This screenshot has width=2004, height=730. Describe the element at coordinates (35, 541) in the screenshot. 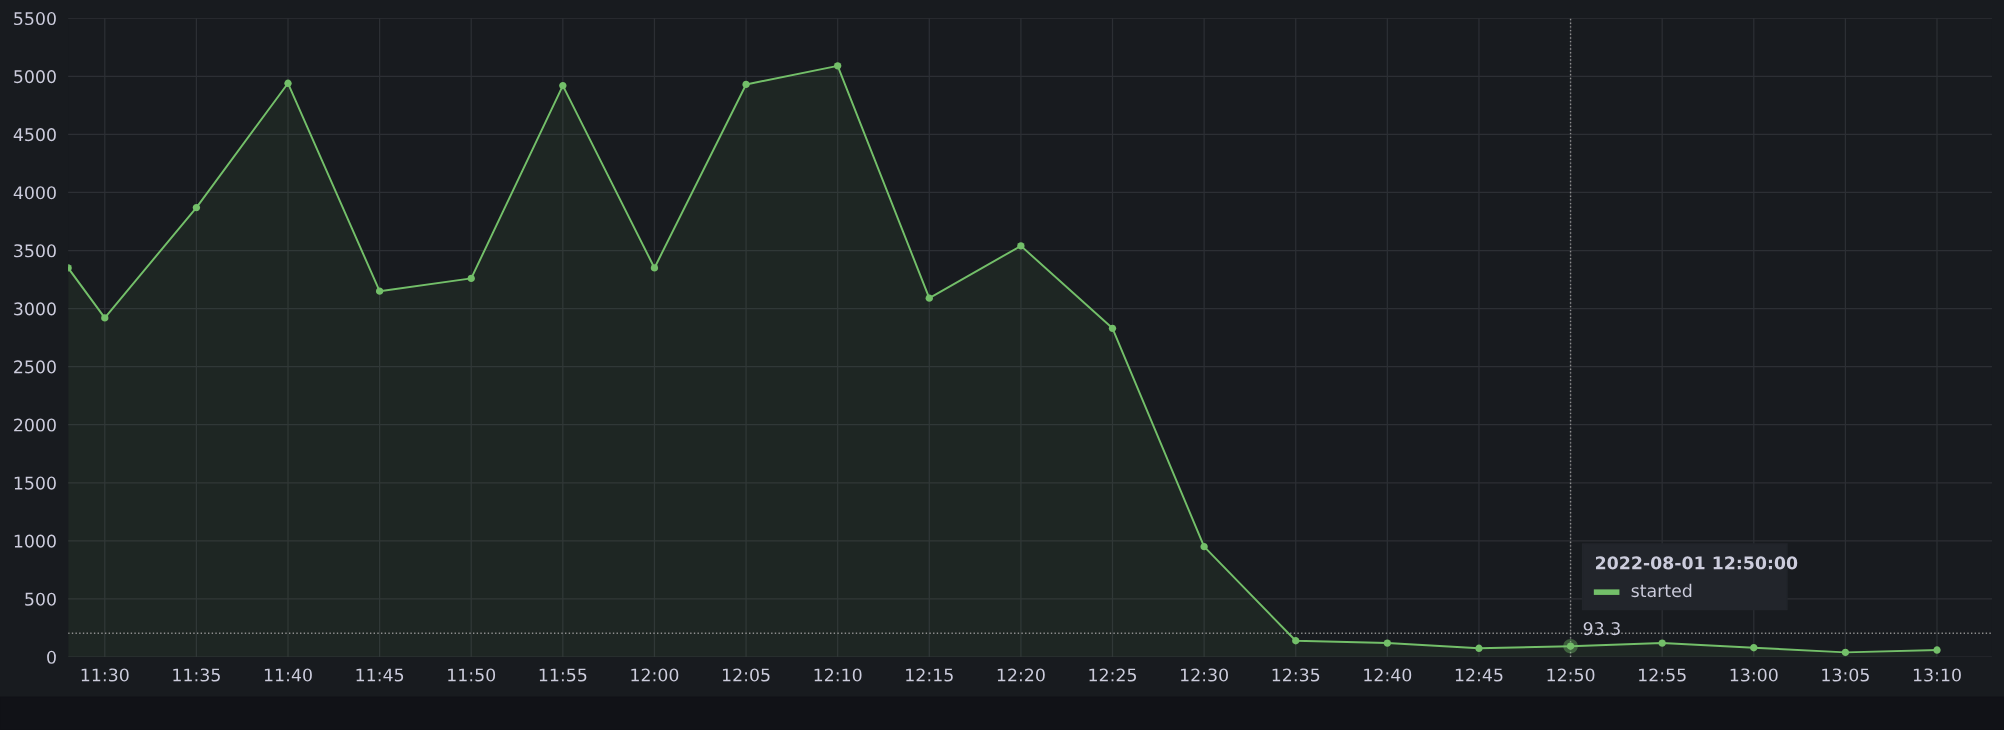

I see `y-tick-label: 1000` at that location.